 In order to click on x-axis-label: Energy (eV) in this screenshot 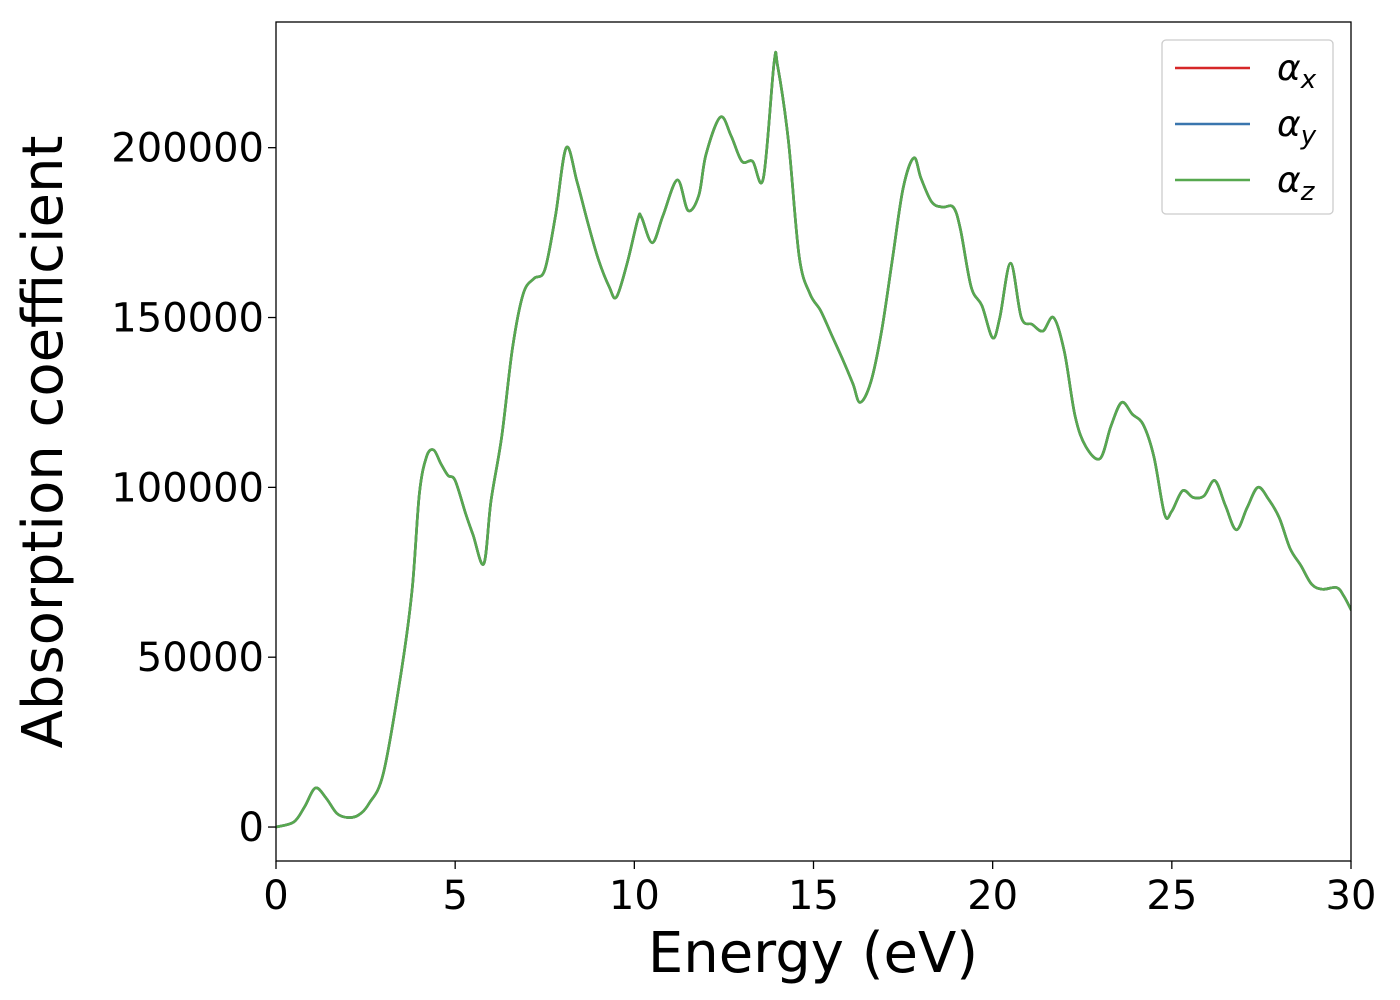, I will do `click(813, 953)`.